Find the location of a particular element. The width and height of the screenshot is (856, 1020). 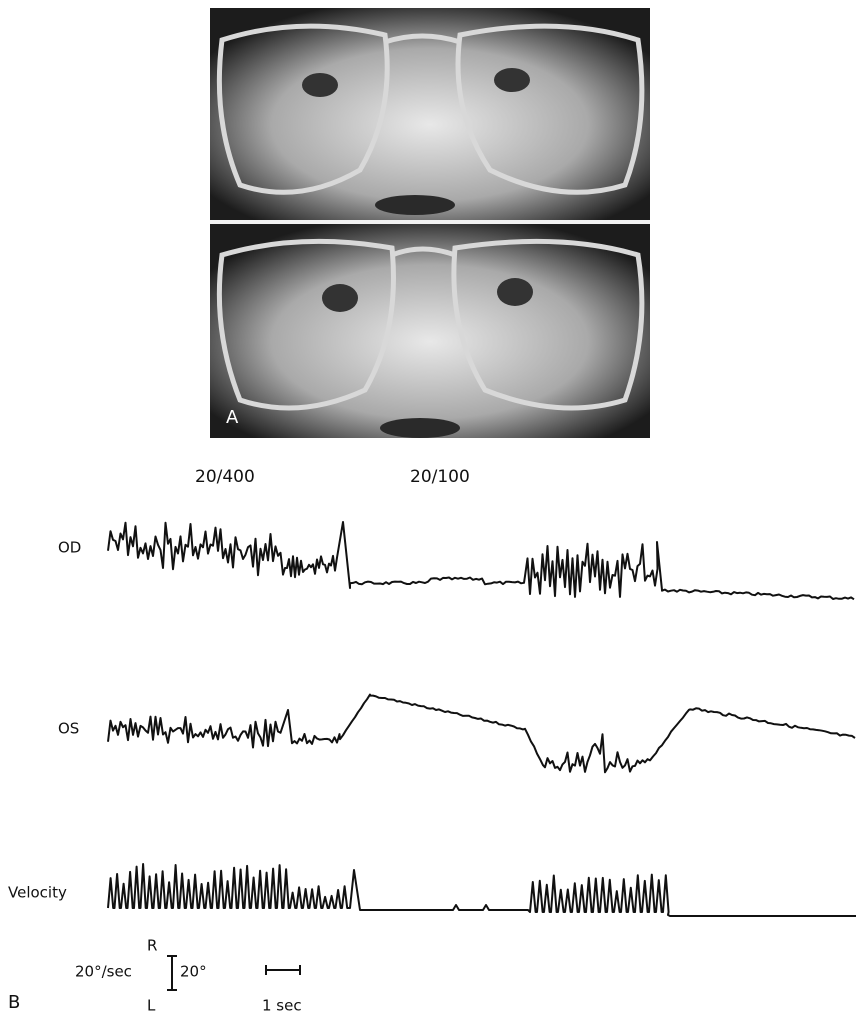

panel-label: A is located at coordinates (232, 417).